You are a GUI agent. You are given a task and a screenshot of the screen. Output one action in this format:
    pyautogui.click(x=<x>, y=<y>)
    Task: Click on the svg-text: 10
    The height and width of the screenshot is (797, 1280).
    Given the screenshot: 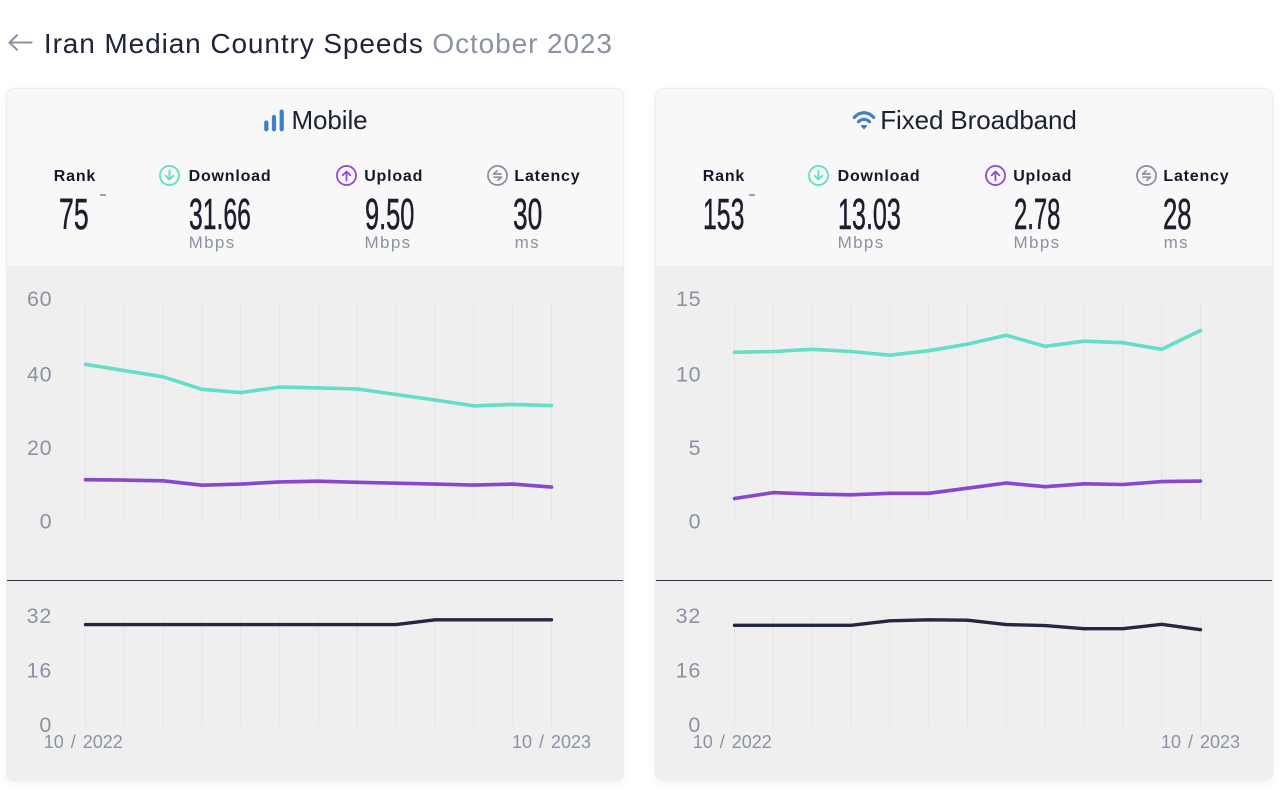 What is the action you would take?
    pyautogui.click(x=688, y=374)
    